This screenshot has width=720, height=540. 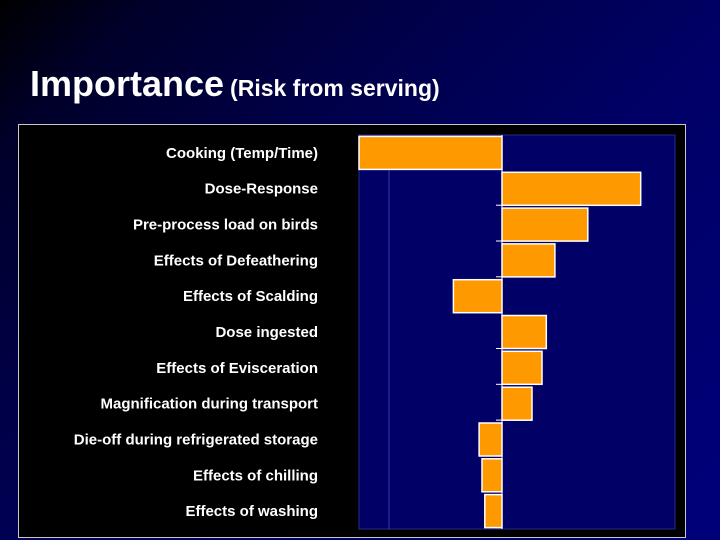 I want to click on slide-title-main: Importance, so click(x=127, y=83).